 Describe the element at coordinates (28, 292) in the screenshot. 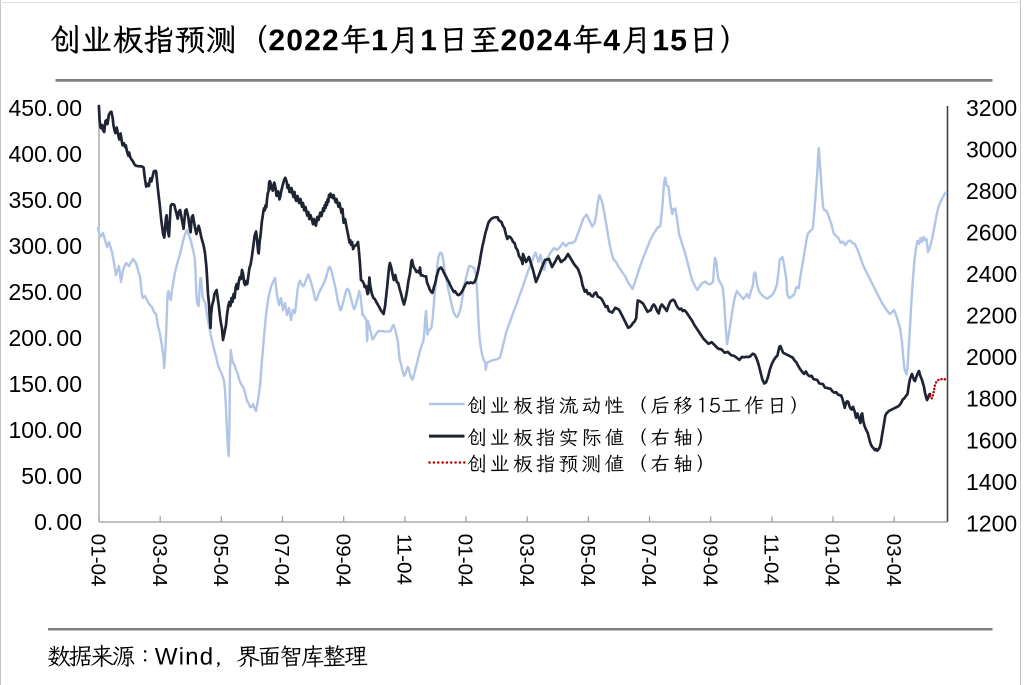

I see `svg-text: 250` at that location.